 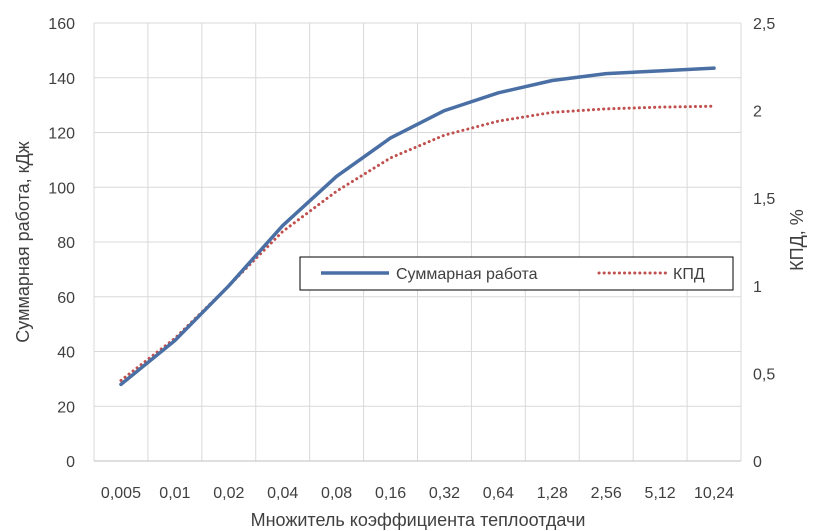 What do you see at coordinates (764, 199) in the screenshot?
I see `y2-tick-label: 1,5` at bounding box center [764, 199].